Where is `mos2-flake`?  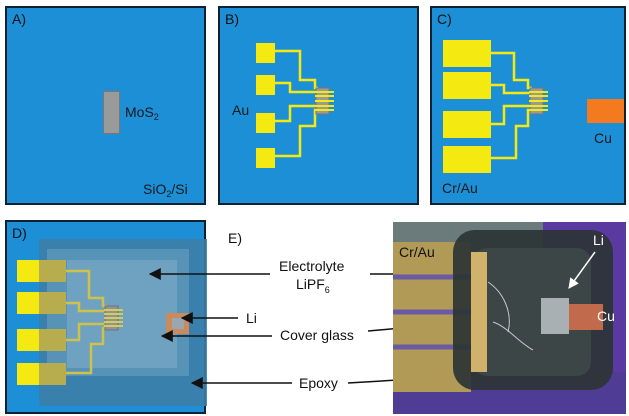 mos2-flake is located at coordinates (111, 112).